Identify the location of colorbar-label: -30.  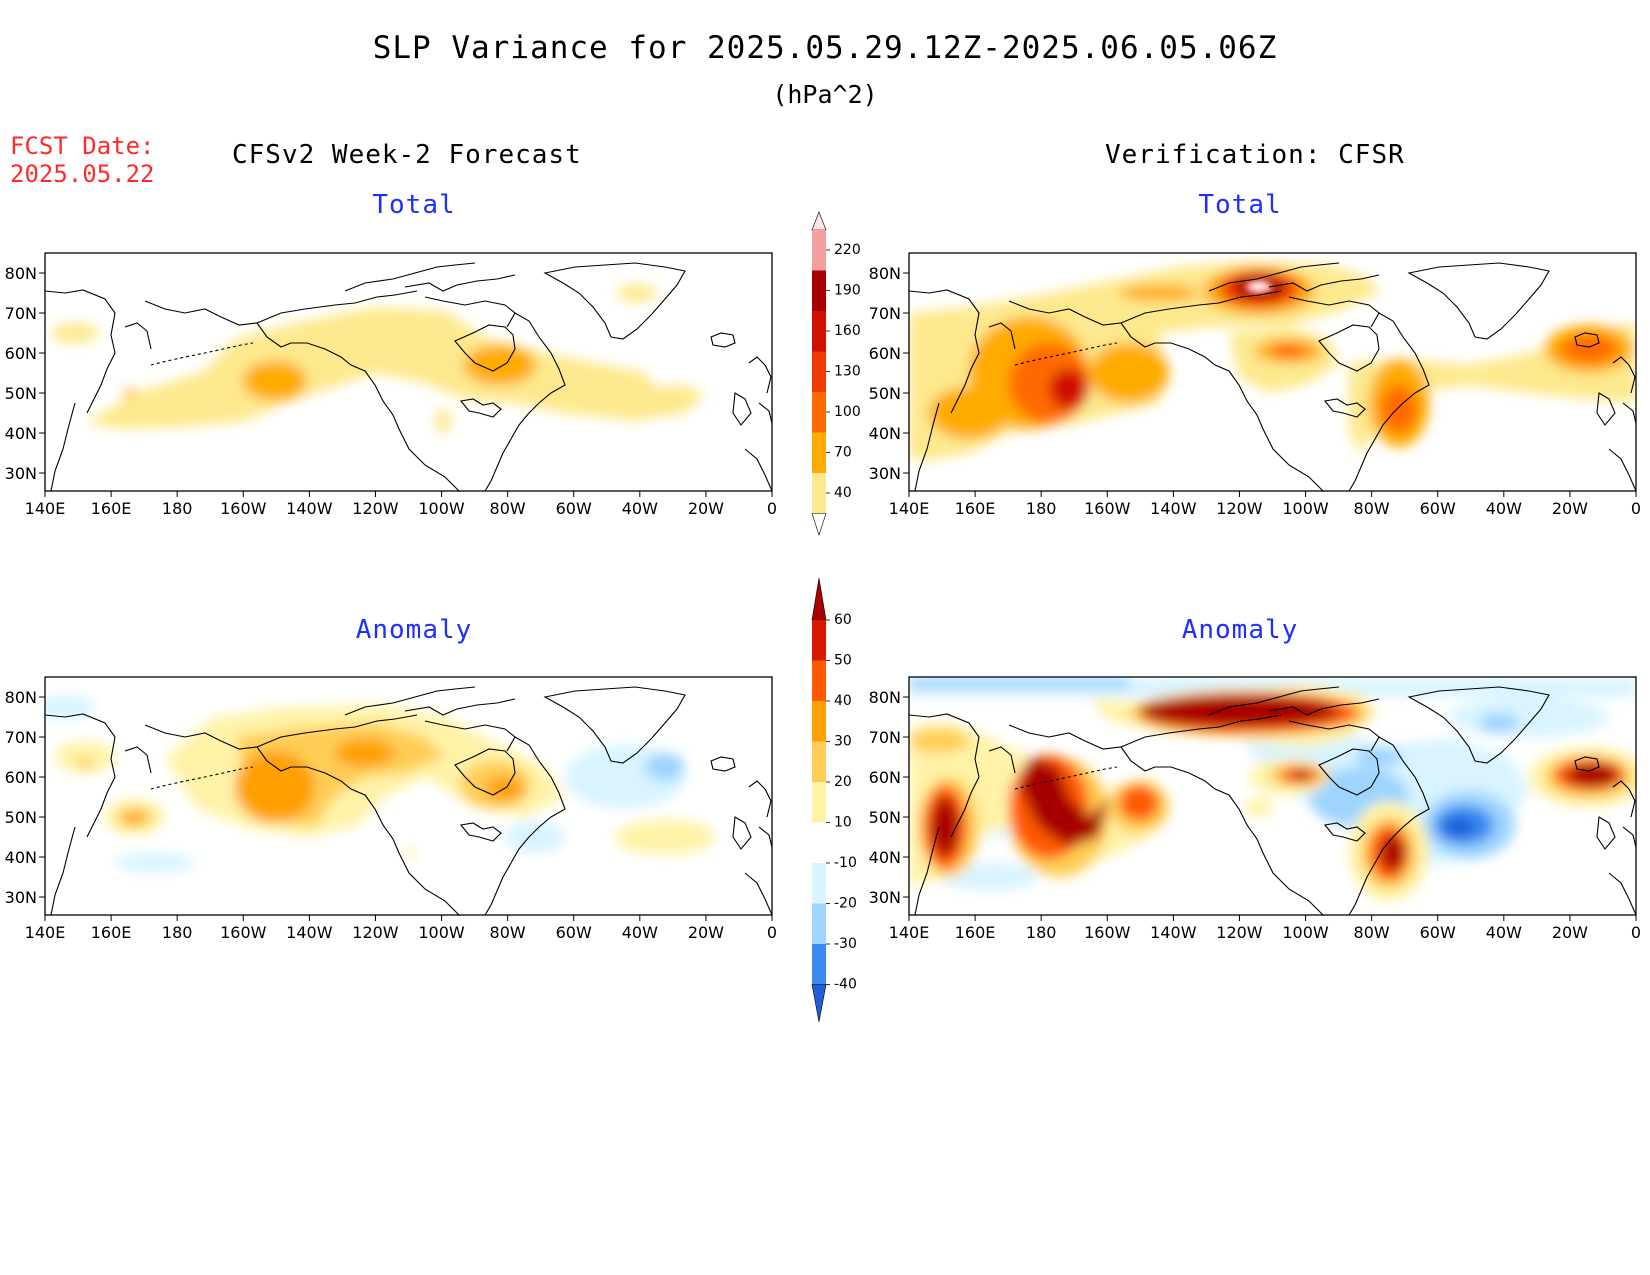
(845, 944).